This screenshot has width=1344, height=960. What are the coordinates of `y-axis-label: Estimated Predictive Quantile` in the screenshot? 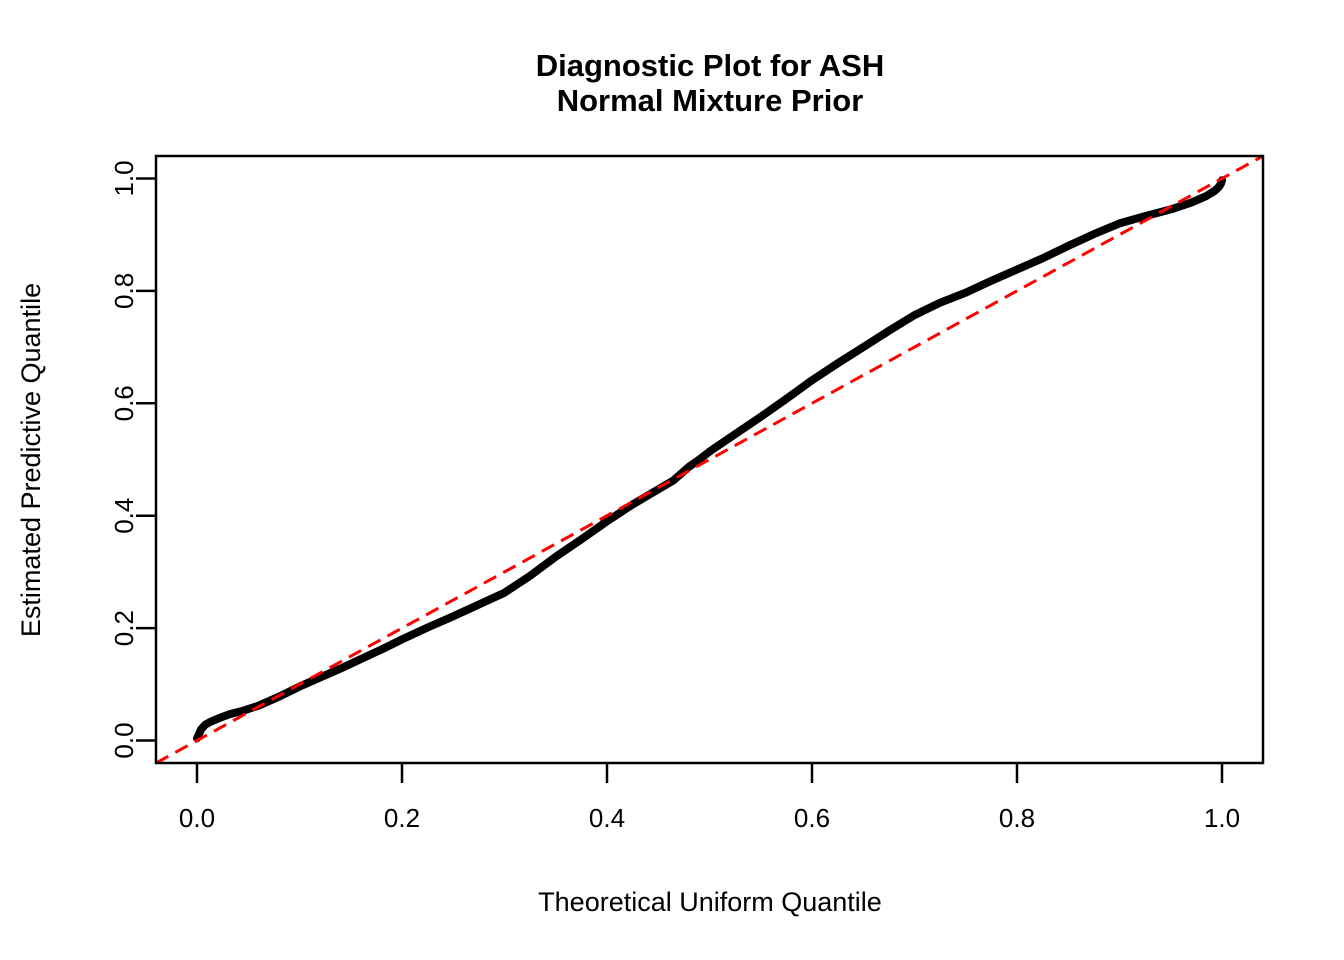 It's located at (31, 460).